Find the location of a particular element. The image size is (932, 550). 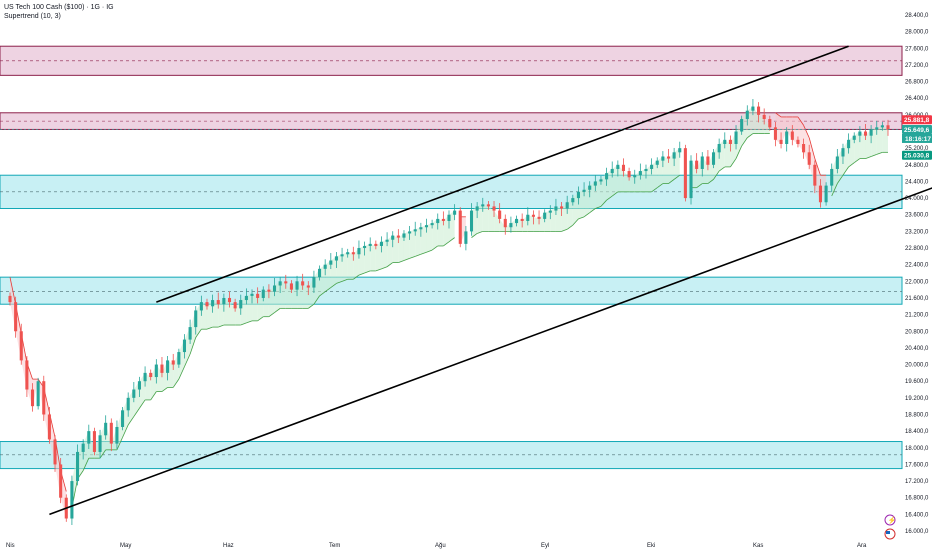

indicator-label: Supertrend (10, 3) is located at coordinates (32, 16).